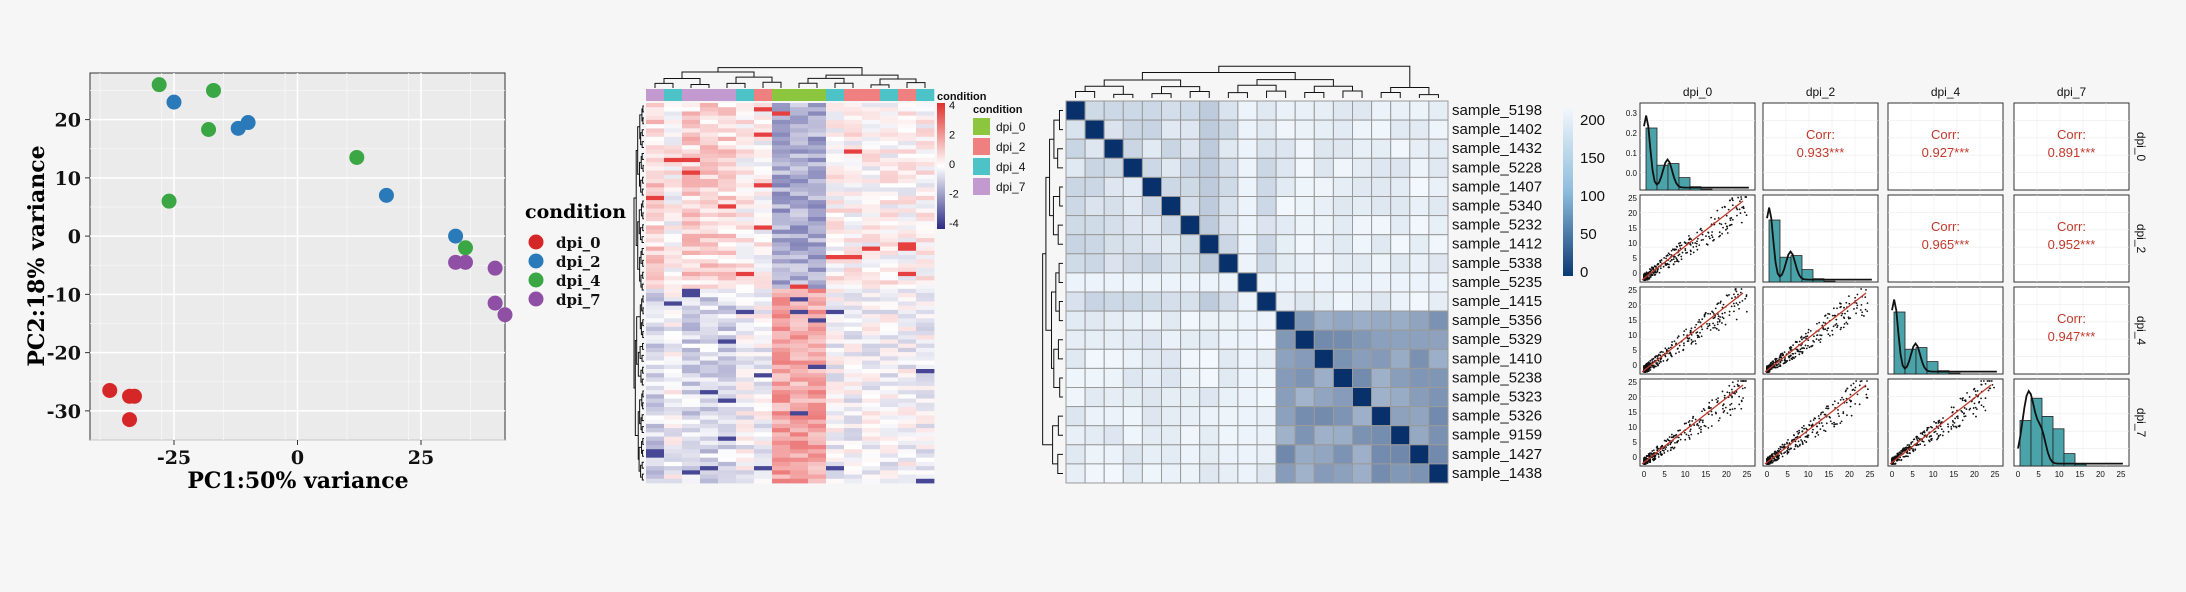 The image size is (2186, 592). Describe the element at coordinates (2071, 226) in the screenshot. I see `pairs-corr-label: Corr:` at that location.